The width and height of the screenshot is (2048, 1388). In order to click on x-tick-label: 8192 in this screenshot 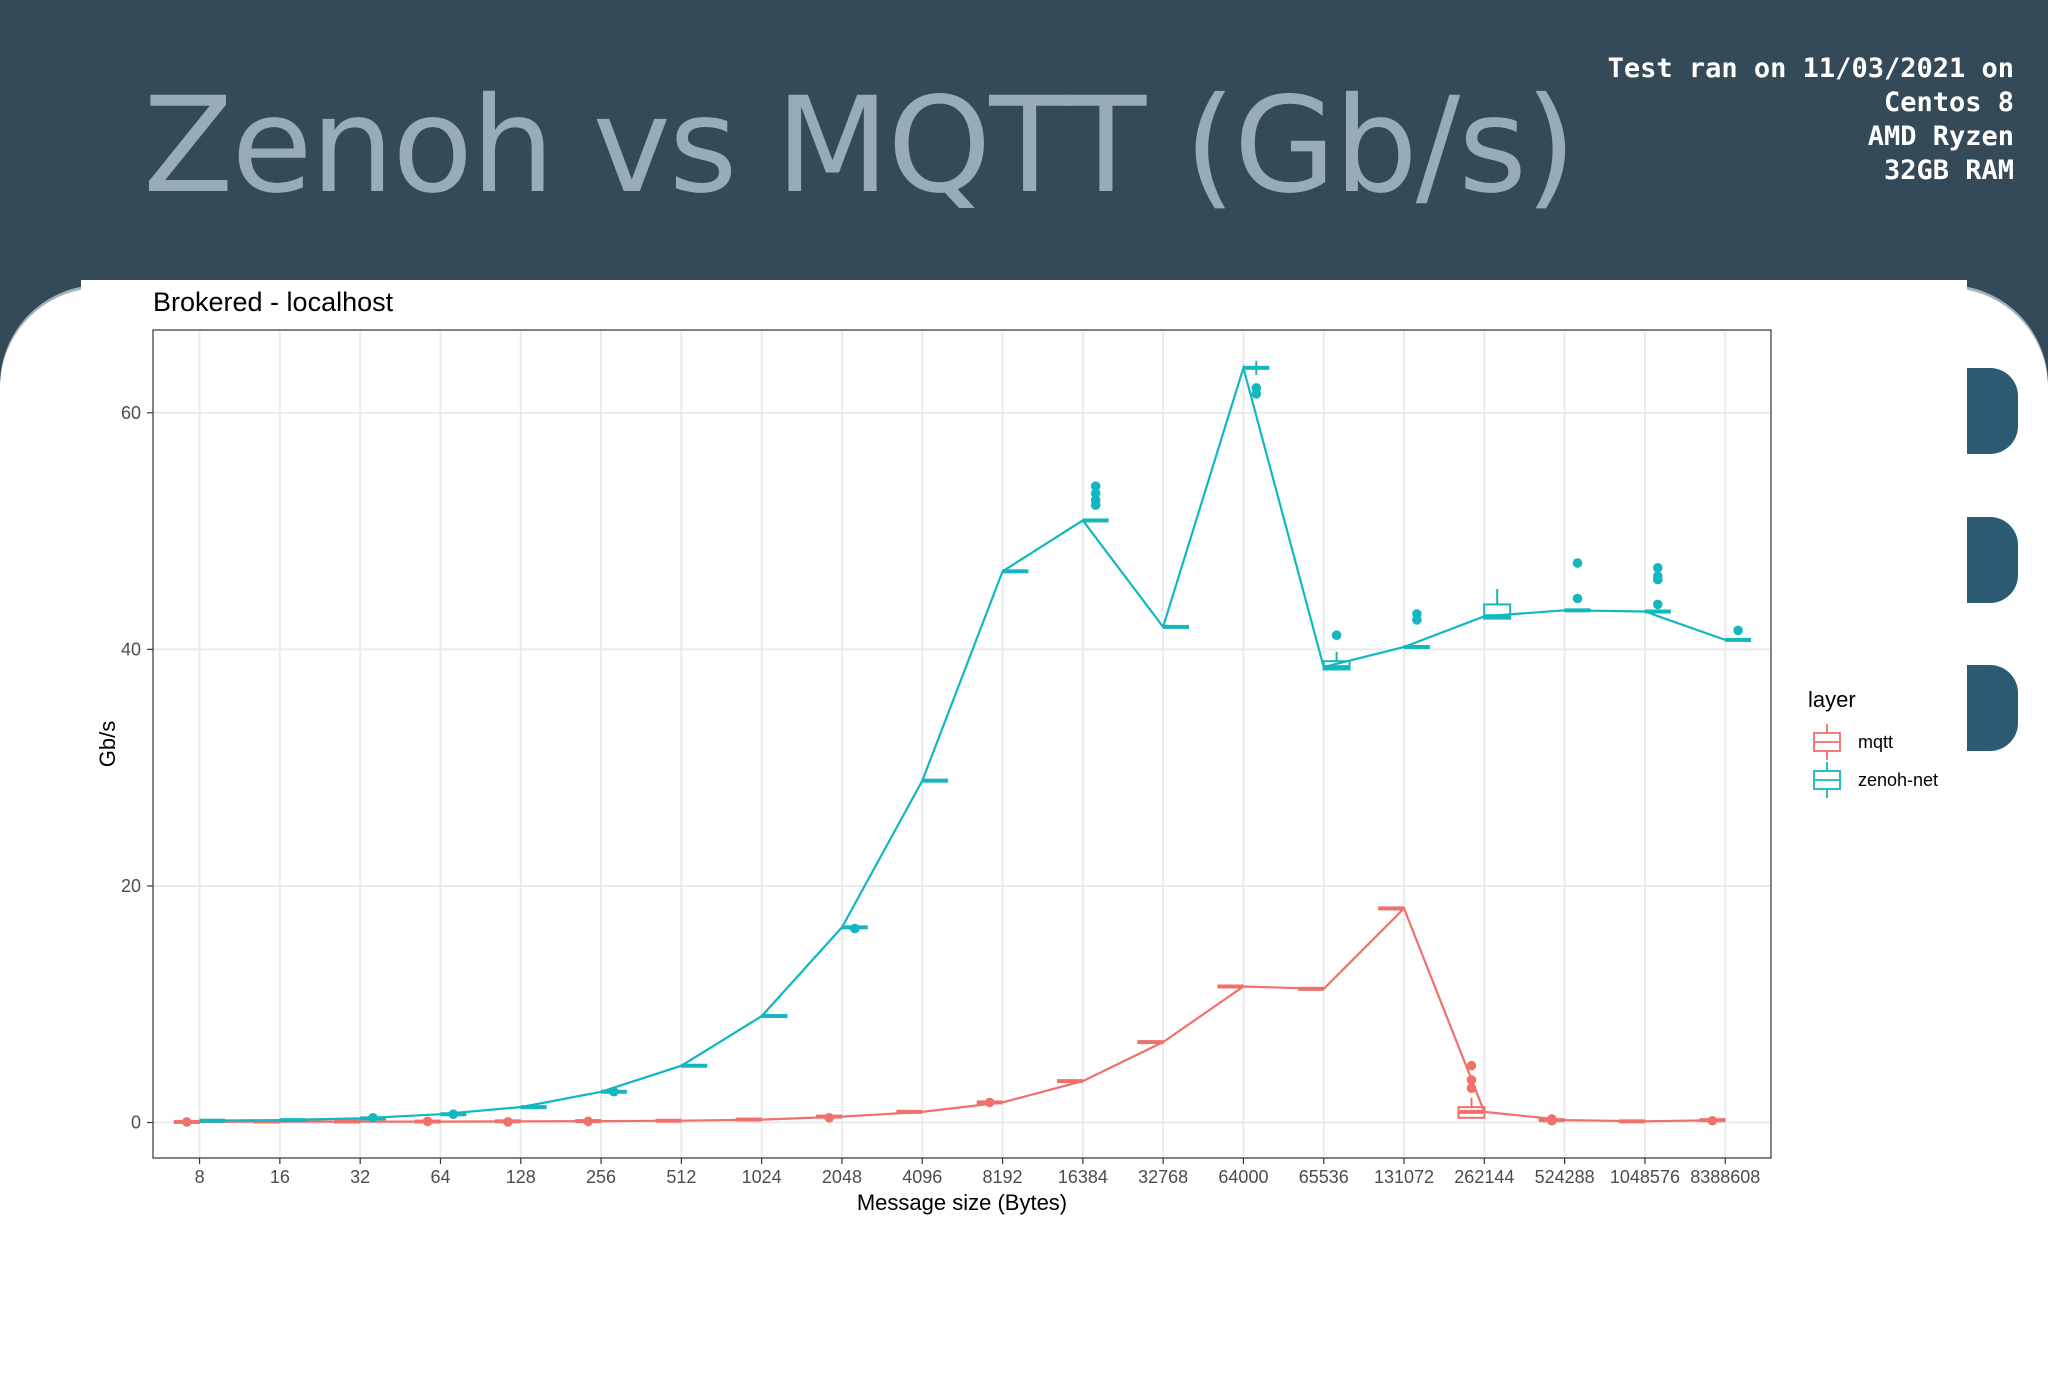, I will do `click(1003, 1177)`.